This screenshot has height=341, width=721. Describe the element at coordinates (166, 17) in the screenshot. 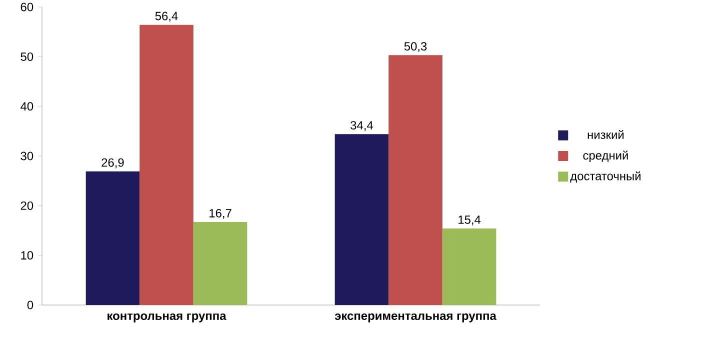

I see `data-label: 56,4` at that location.